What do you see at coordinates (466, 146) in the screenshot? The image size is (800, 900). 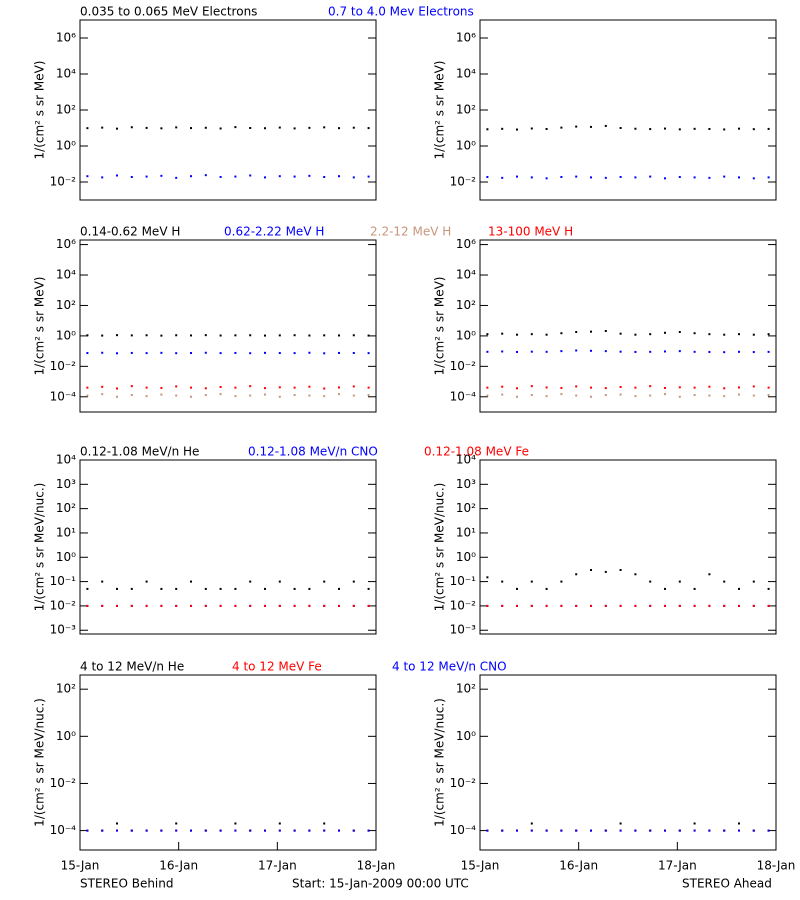 I see `y-tick-label: 10⁰` at bounding box center [466, 146].